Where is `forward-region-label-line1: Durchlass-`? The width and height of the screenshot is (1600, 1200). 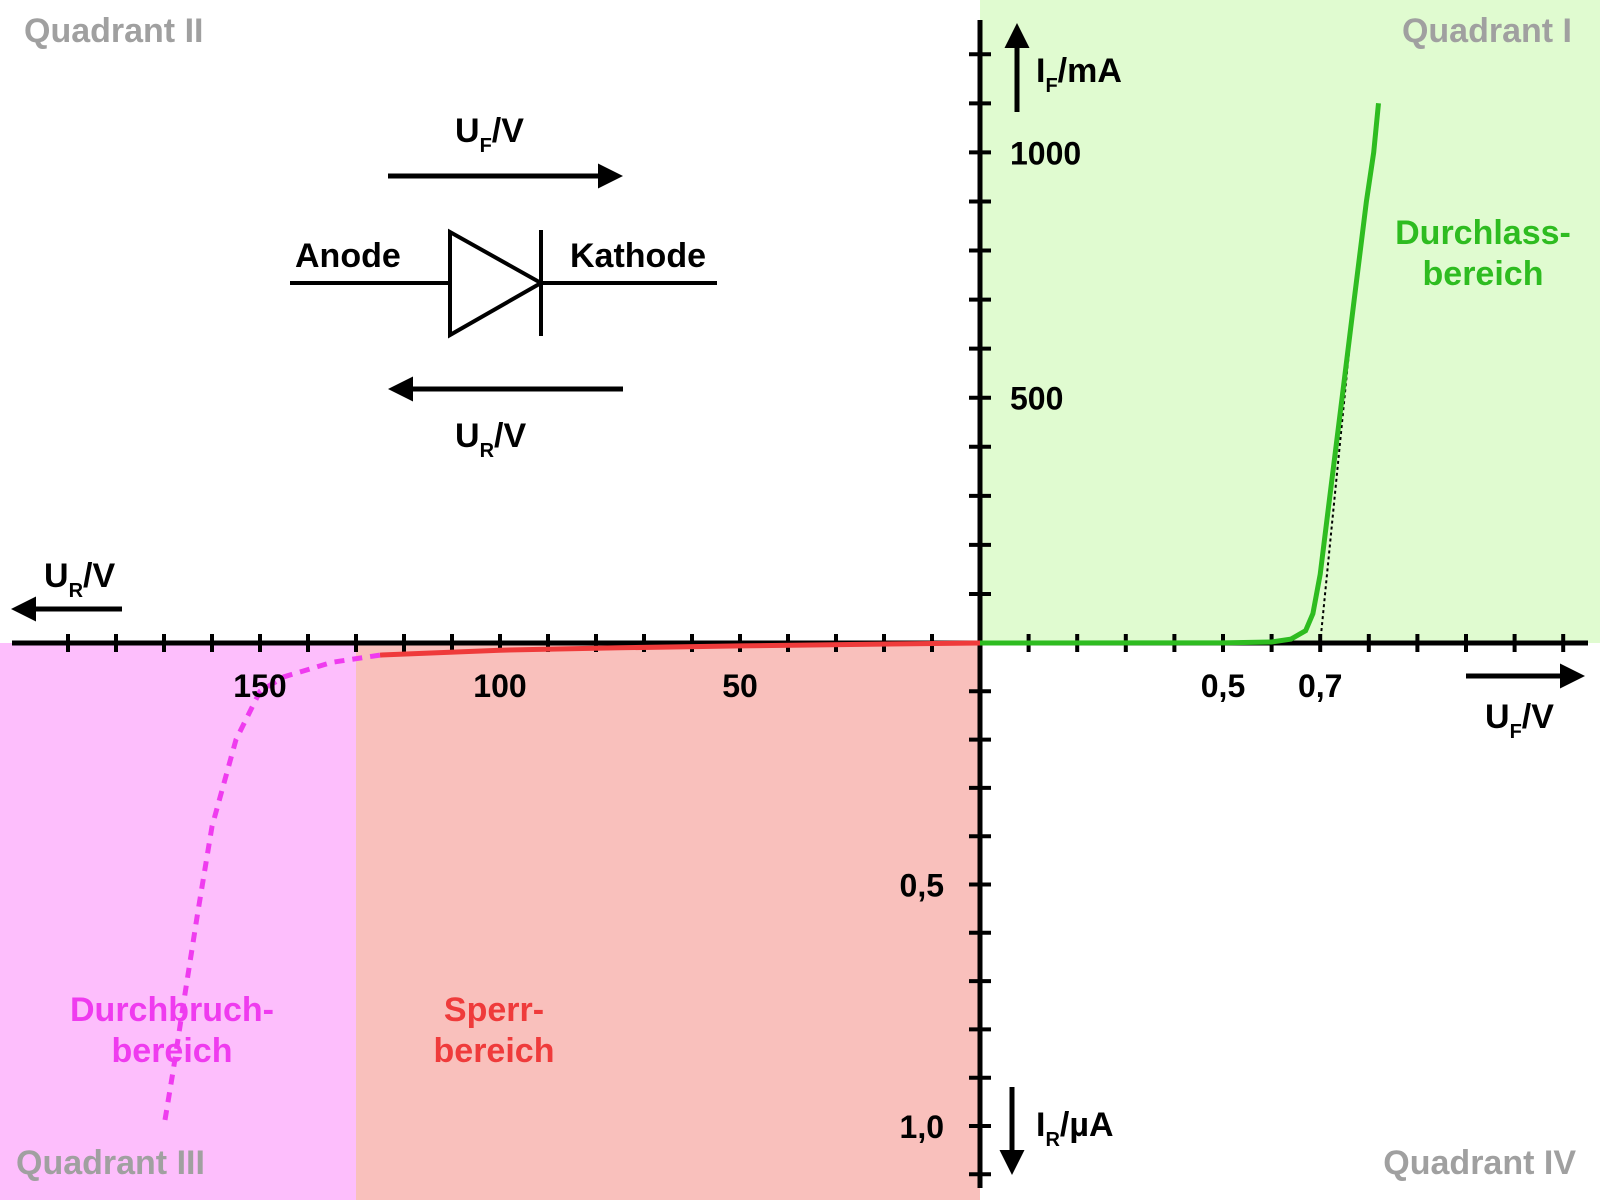 forward-region-label-line1: Durchlass- is located at coordinates (1483, 233).